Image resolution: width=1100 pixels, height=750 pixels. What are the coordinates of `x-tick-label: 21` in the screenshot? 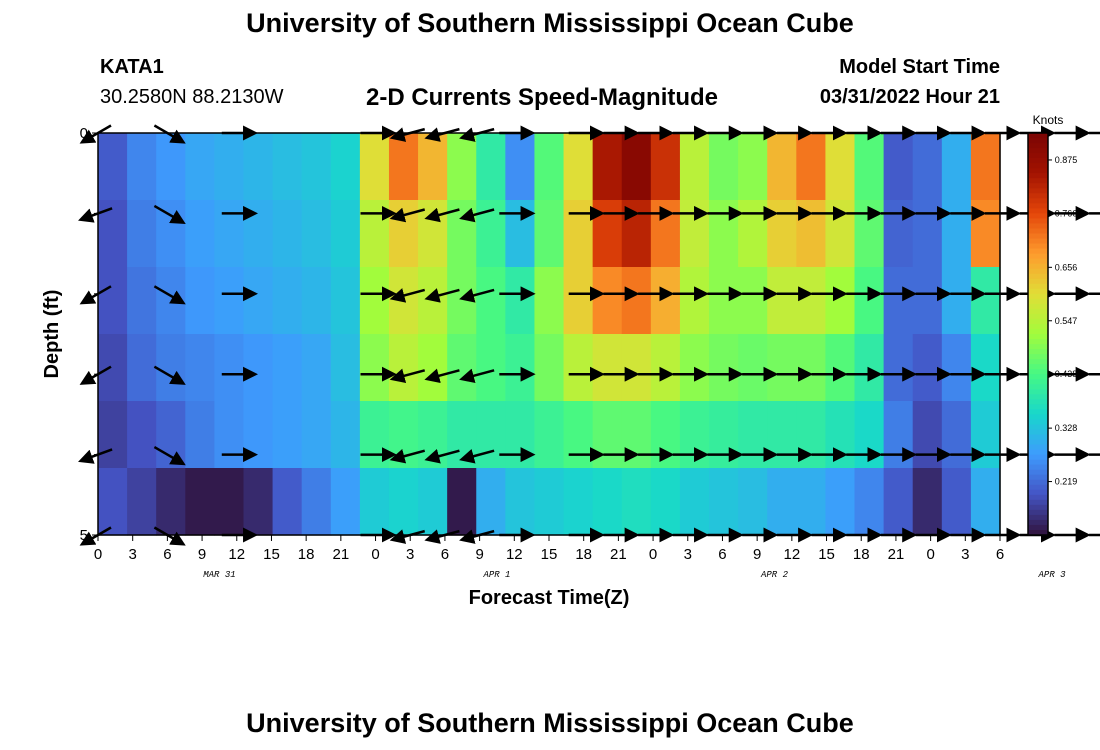 It's located at (896, 554).